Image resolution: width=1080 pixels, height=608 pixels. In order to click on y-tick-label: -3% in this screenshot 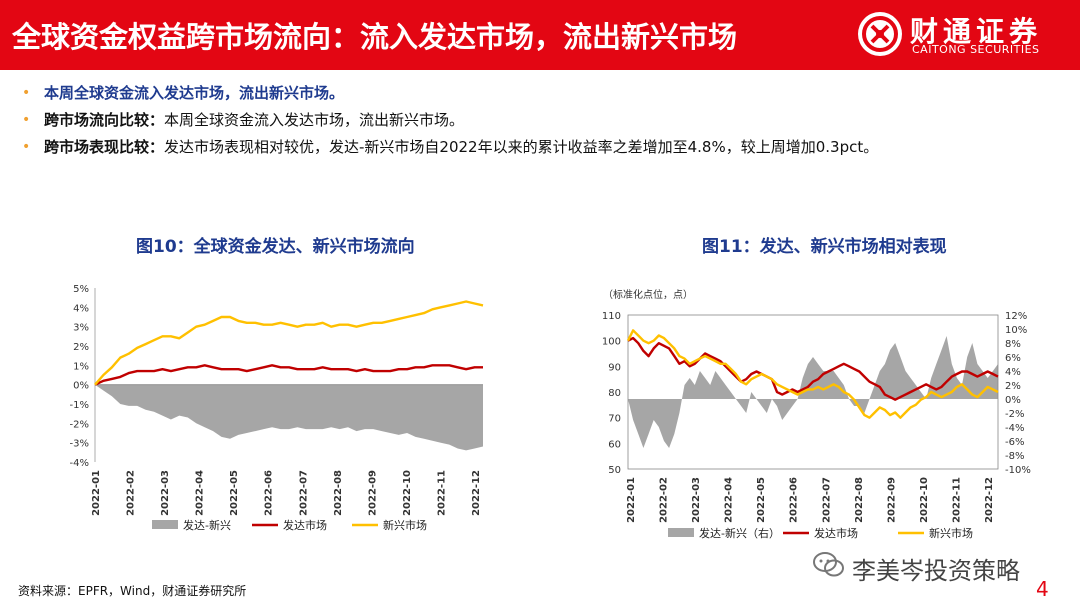, I will do `click(79, 444)`.